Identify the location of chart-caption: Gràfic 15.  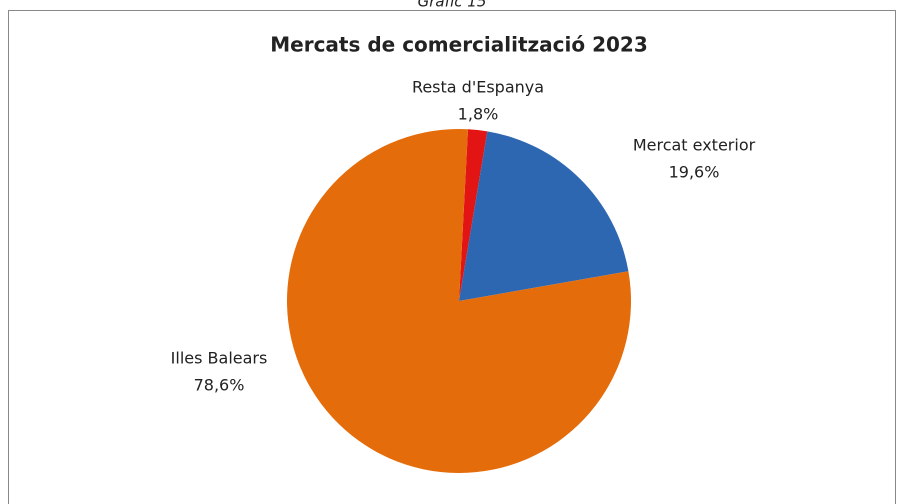
(452, 5).